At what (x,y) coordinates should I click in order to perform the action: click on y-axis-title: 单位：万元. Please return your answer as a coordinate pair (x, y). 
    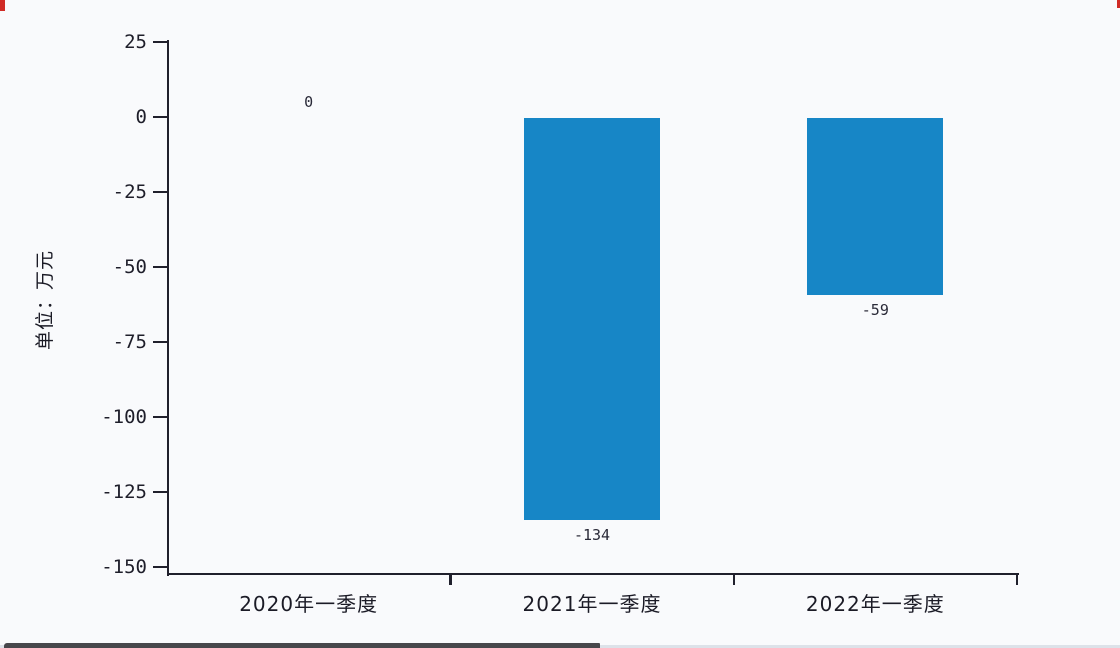
    Looking at the image, I should click on (45, 300).